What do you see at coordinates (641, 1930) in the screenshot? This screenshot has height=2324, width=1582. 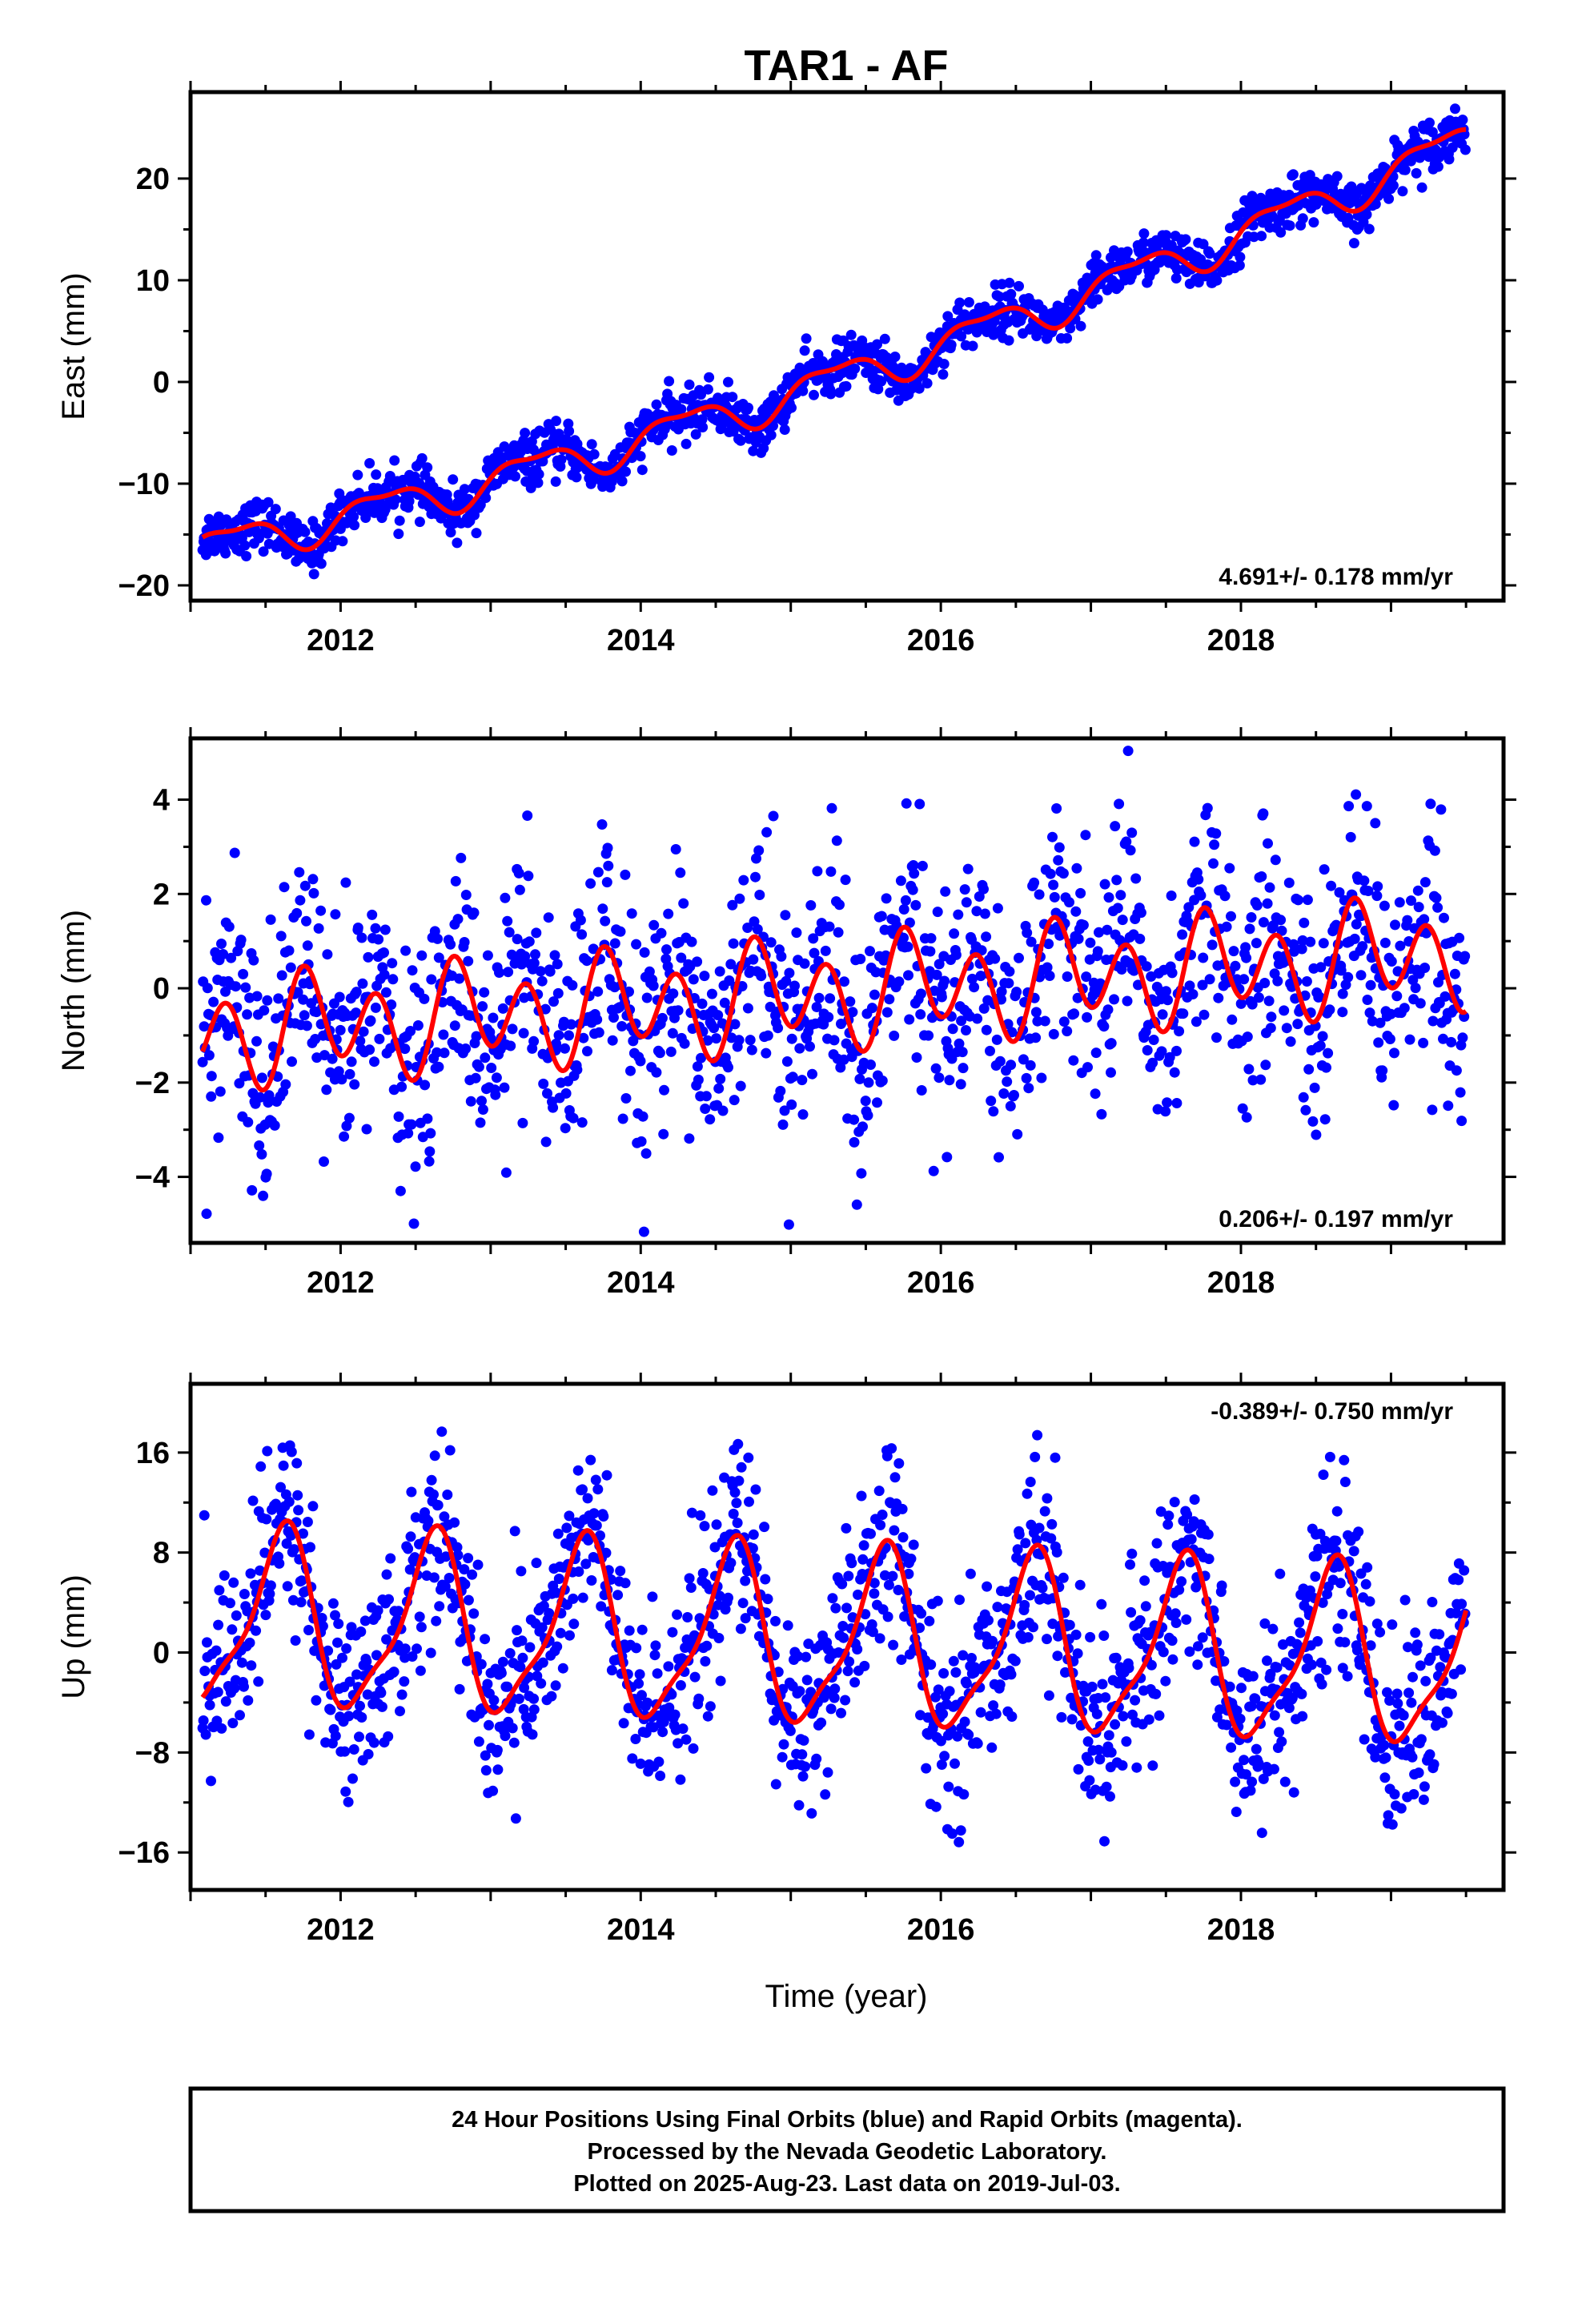 I see `x-tick-label: 2014` at bounding box center [641, 1930].